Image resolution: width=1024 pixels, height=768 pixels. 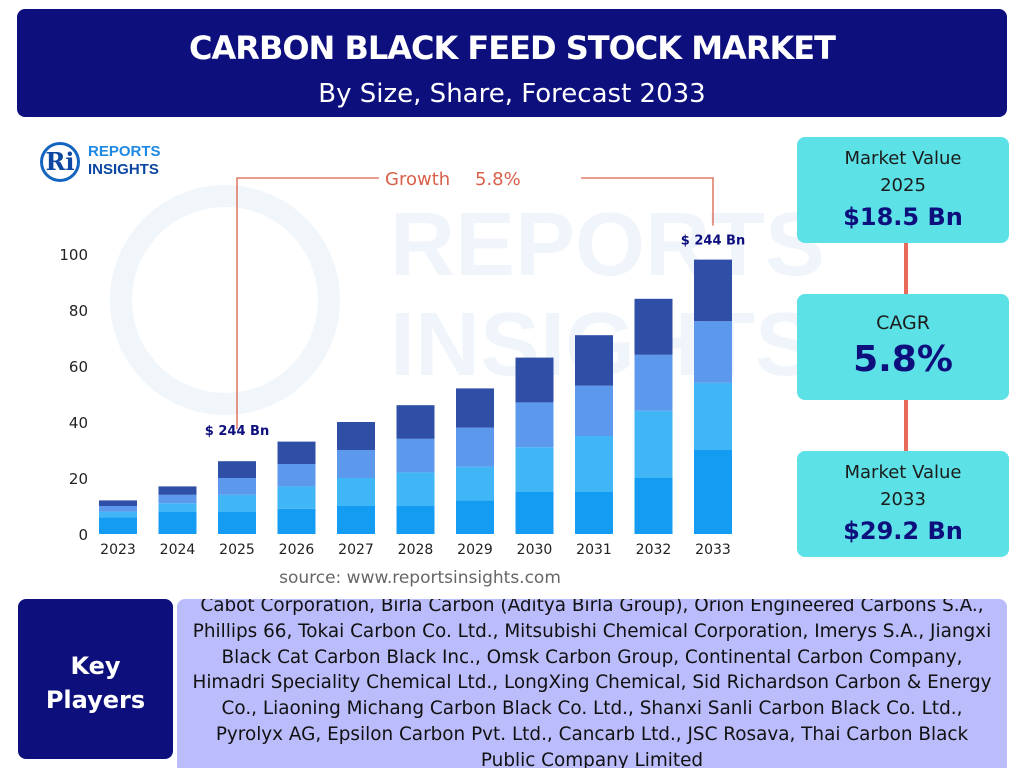 I want to click on logo-mark: Ri, so click(x=60, y=162).